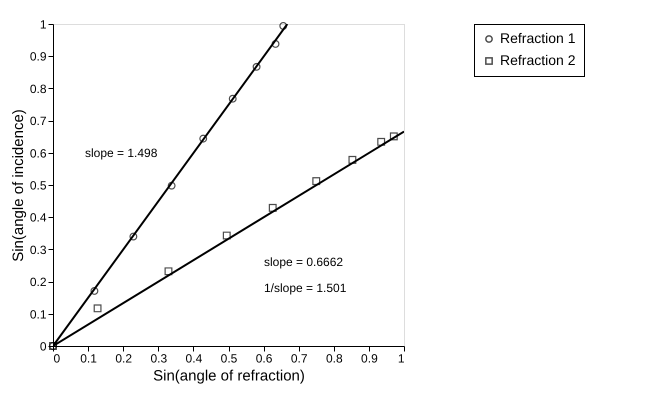 This screenshot has height=401, width=657. I want to click on x-tick-label: 0.3, so click(159, 359).